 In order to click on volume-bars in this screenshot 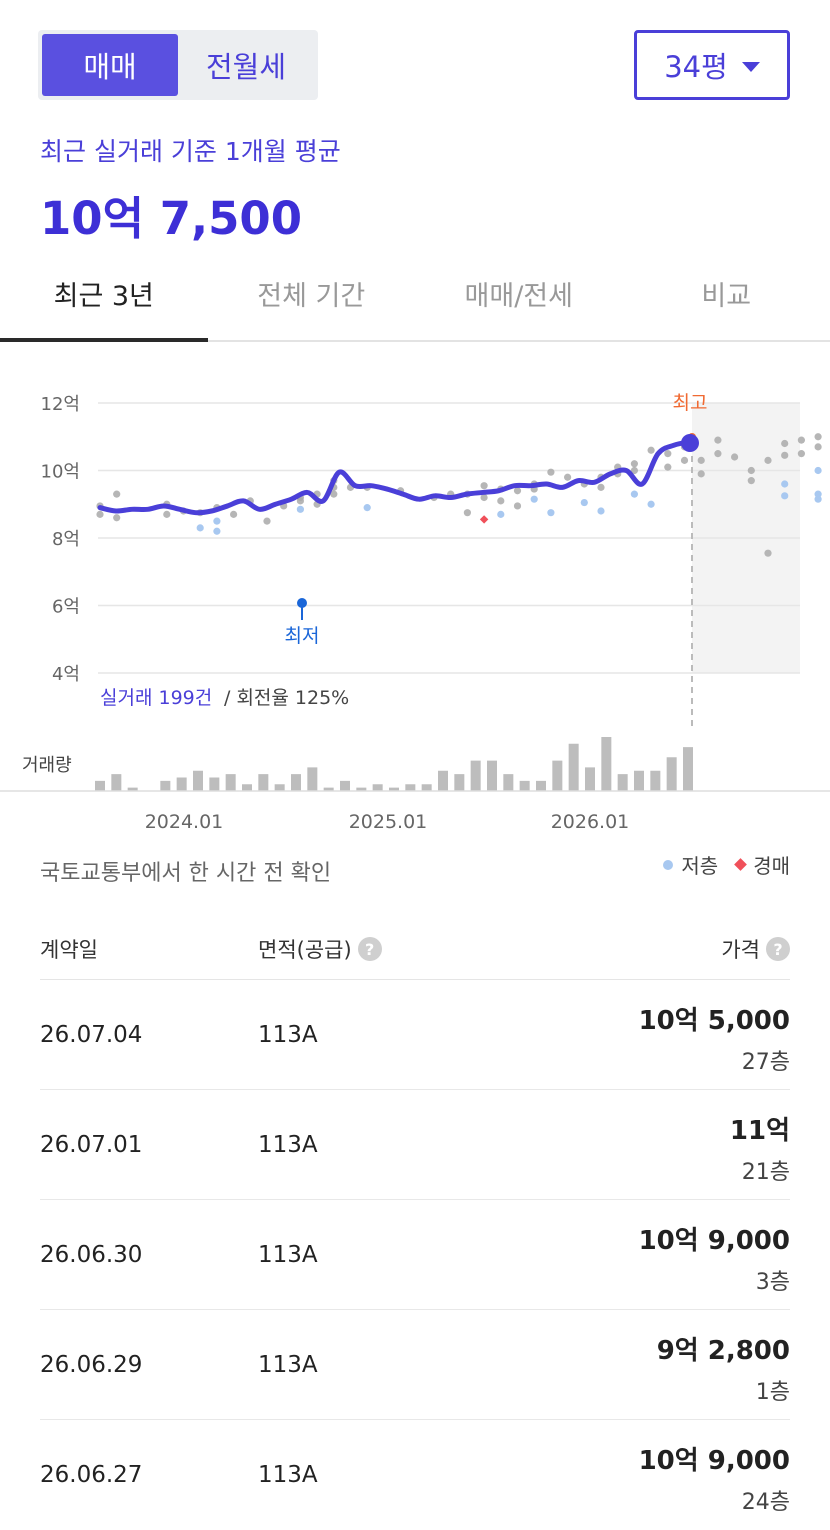, I will do `click(394, 764)`.